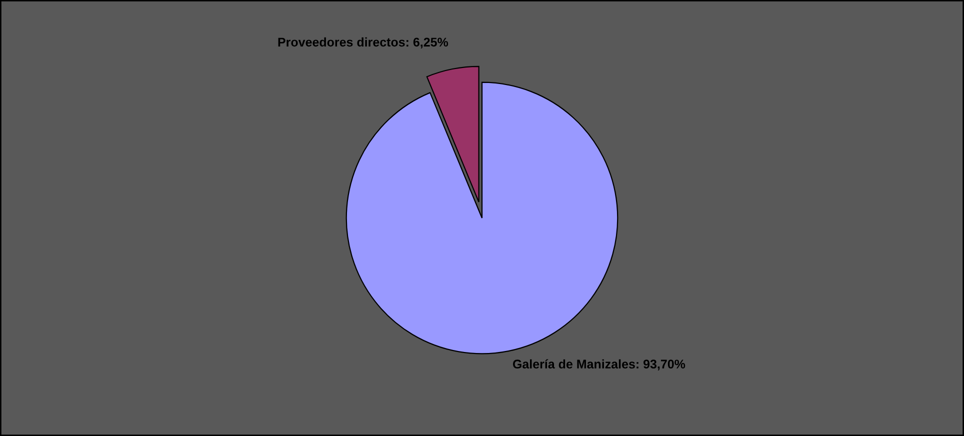 The width and height of the screenshot is (964, 436). Describe the element at coordinates (363, 42) in the screenshot. I see `slice-label: Proveedores directos: 6,25%` at that location.